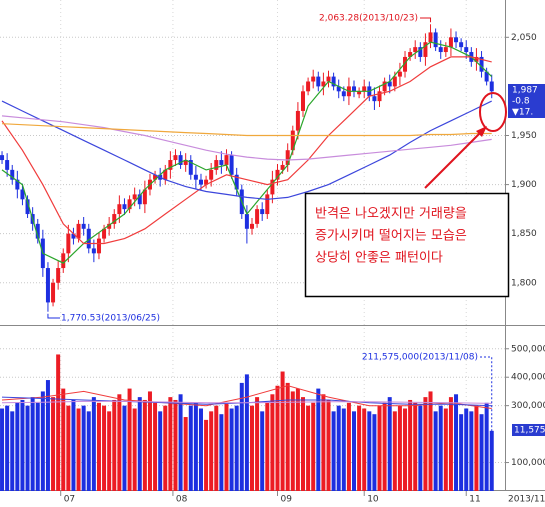 This screenshot has width=545, height=507. I want to click on x-tick-label: 10, so click(373, 500).